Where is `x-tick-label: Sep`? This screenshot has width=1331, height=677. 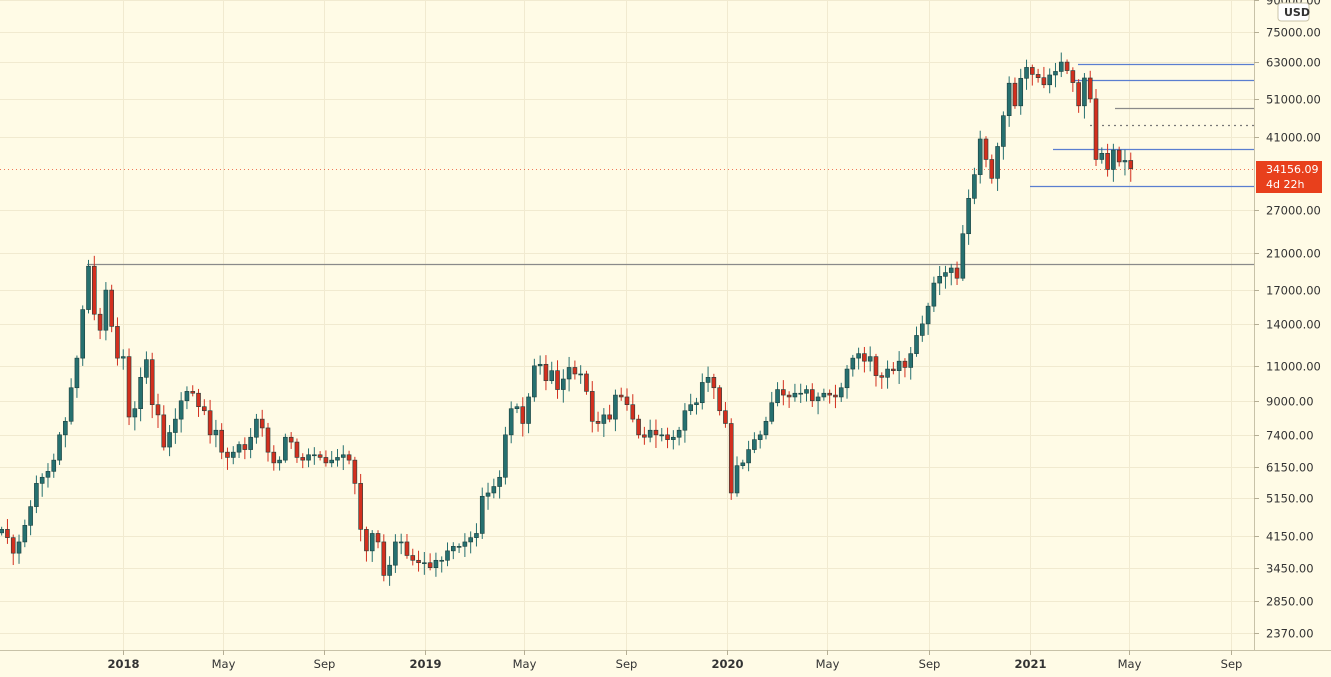 x-tick-label: Sep is located at coordinates (325, 664).